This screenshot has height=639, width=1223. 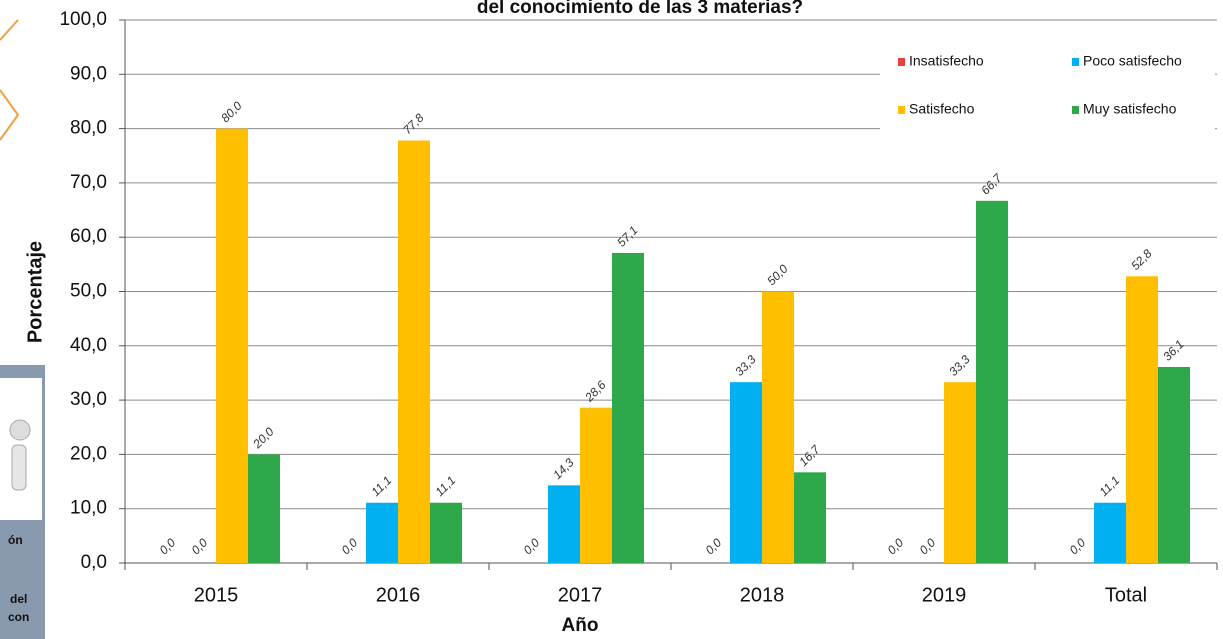 I want to click on y-tick-label: 100,0, so click(x=83, y=19).